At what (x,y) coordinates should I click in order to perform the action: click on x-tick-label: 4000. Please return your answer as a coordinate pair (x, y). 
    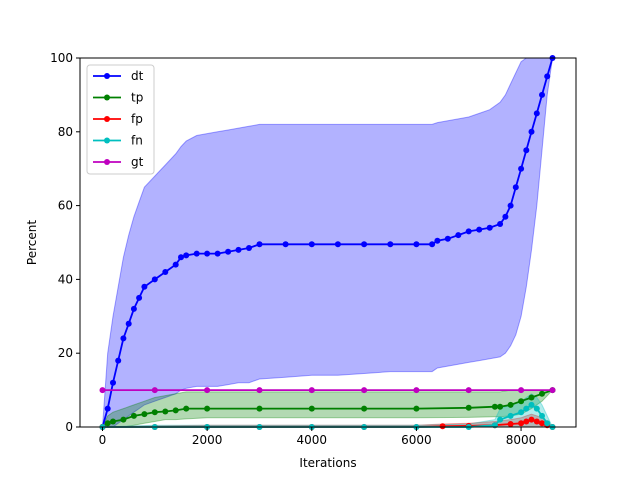
    Looking at the image, I should click on (312, 440).